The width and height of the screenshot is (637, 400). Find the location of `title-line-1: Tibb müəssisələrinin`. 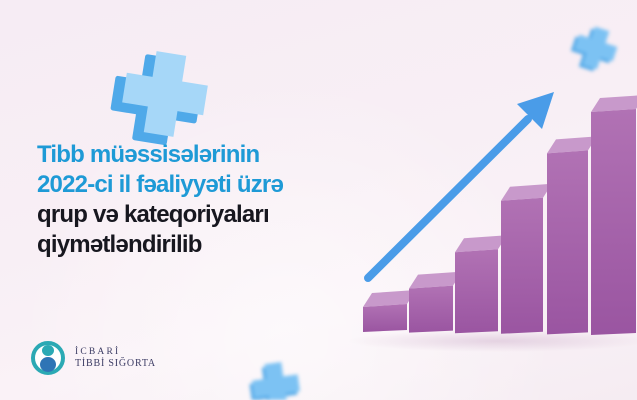

title-line-1: Tibb müəssisələrinin is located at coordinates (148, 154).